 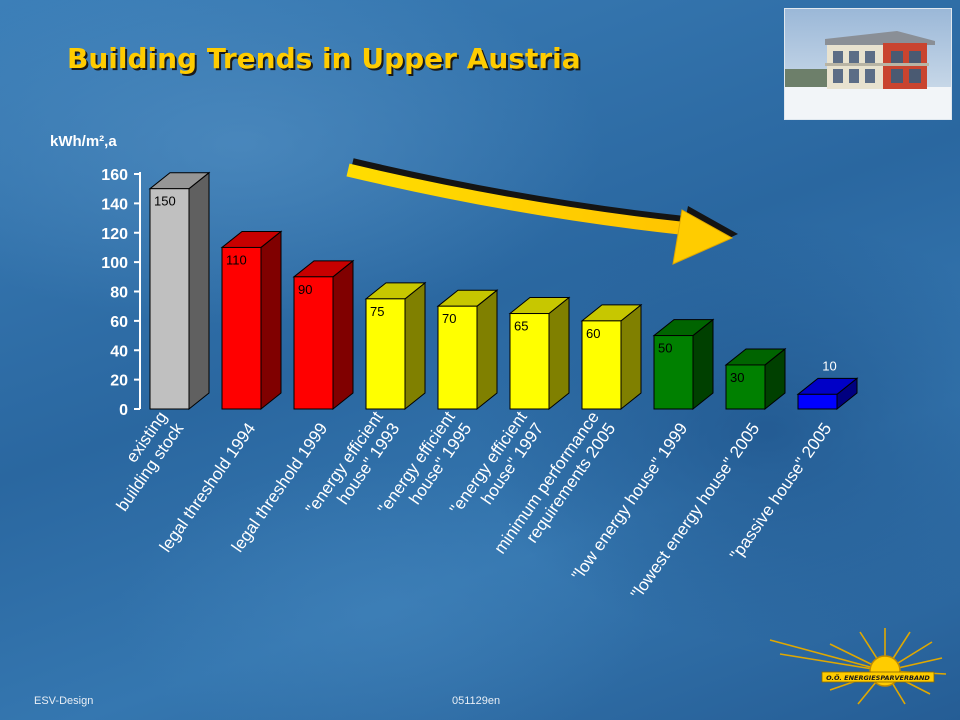 I want to click on data-label: 65, so click(x=521, y=326).